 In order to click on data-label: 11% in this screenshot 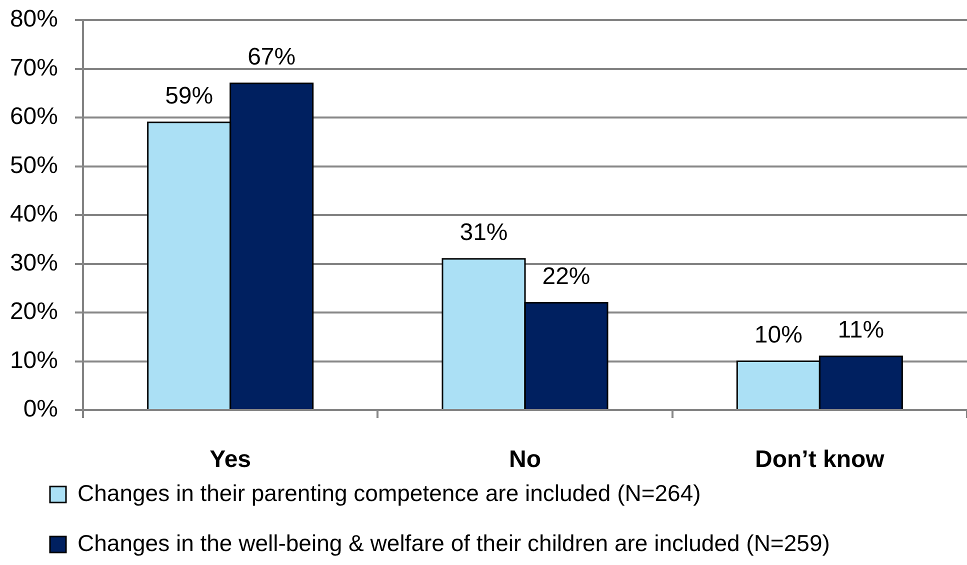, I will do `click(861, 330)`.